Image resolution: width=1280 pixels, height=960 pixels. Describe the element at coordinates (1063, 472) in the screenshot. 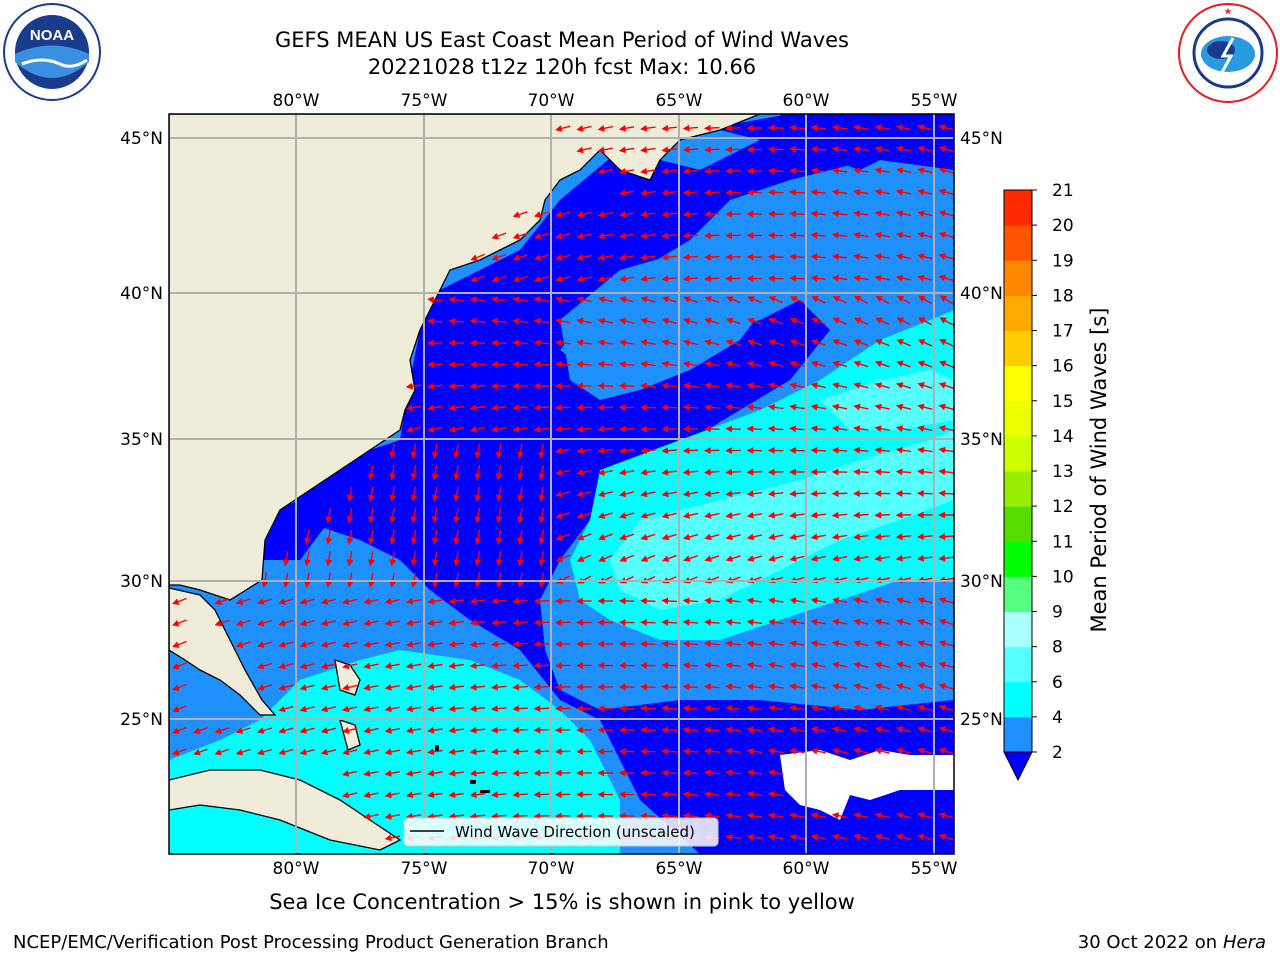

I see `colorbar-tick-label: 13` at that location.